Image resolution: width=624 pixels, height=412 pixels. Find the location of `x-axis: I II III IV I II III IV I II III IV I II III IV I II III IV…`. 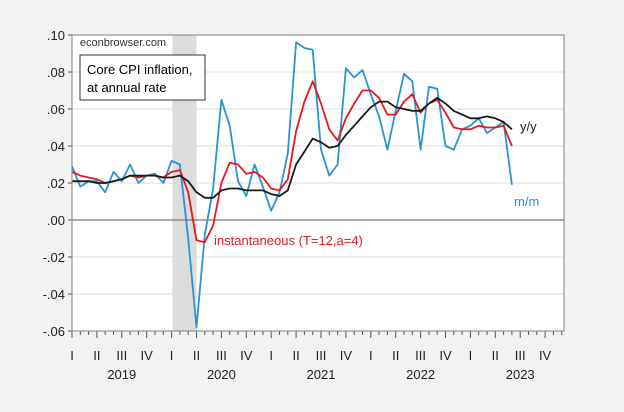

x-axis: I II III IV I II III IV I II III IV I II III IV I II III IV… is located at coordinates (316, 356).